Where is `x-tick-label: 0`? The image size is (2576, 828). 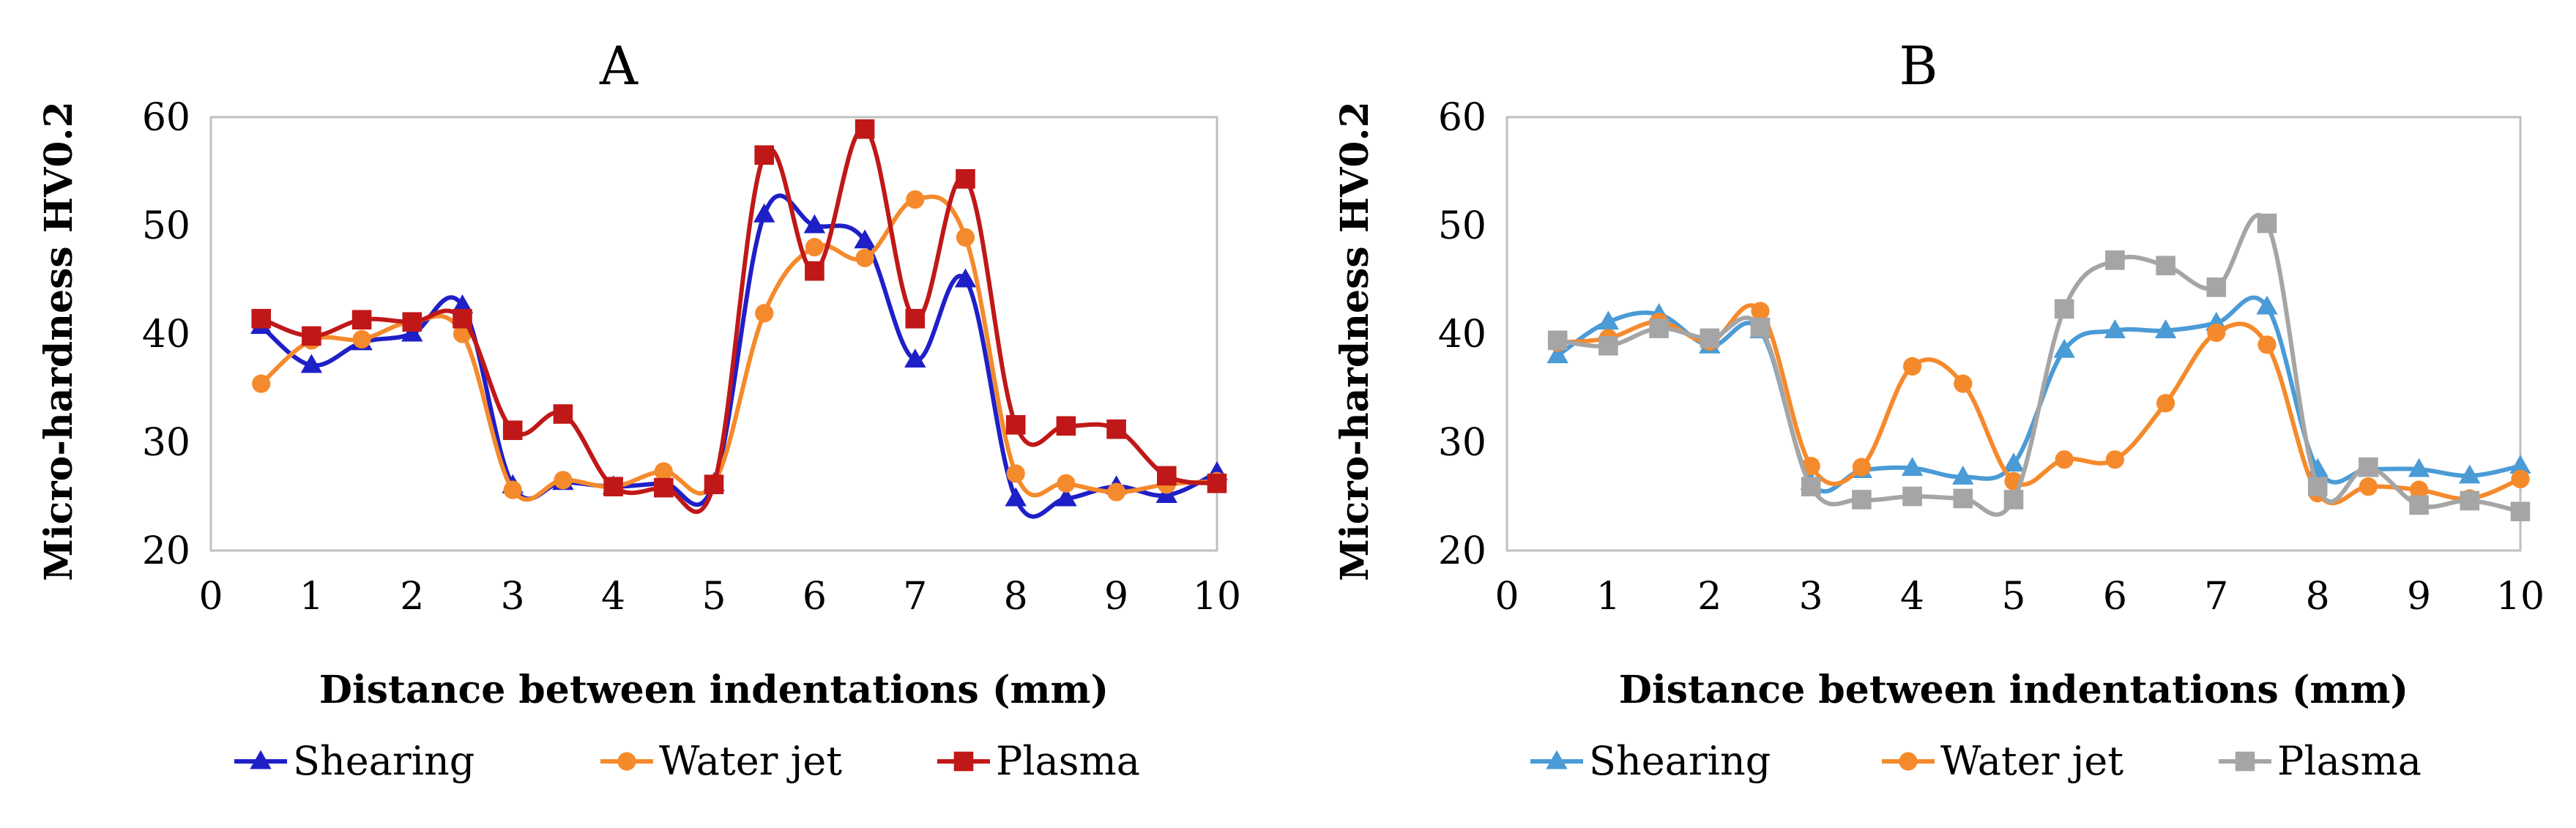
x-tick-label: 0 is located at coordinates (210, 597).